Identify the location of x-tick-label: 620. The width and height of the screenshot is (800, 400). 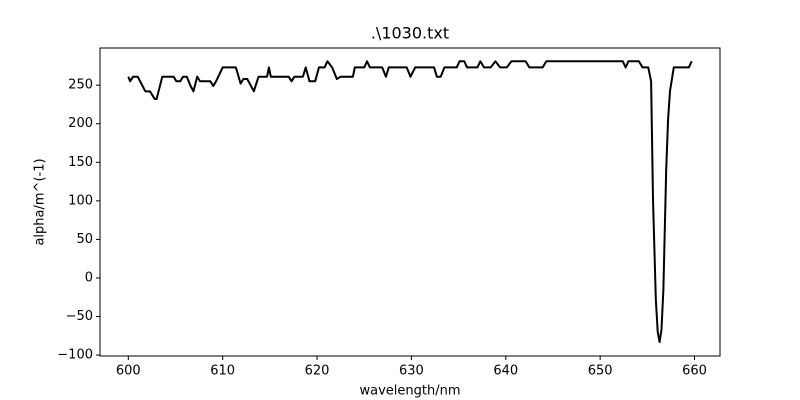
(317, 371).